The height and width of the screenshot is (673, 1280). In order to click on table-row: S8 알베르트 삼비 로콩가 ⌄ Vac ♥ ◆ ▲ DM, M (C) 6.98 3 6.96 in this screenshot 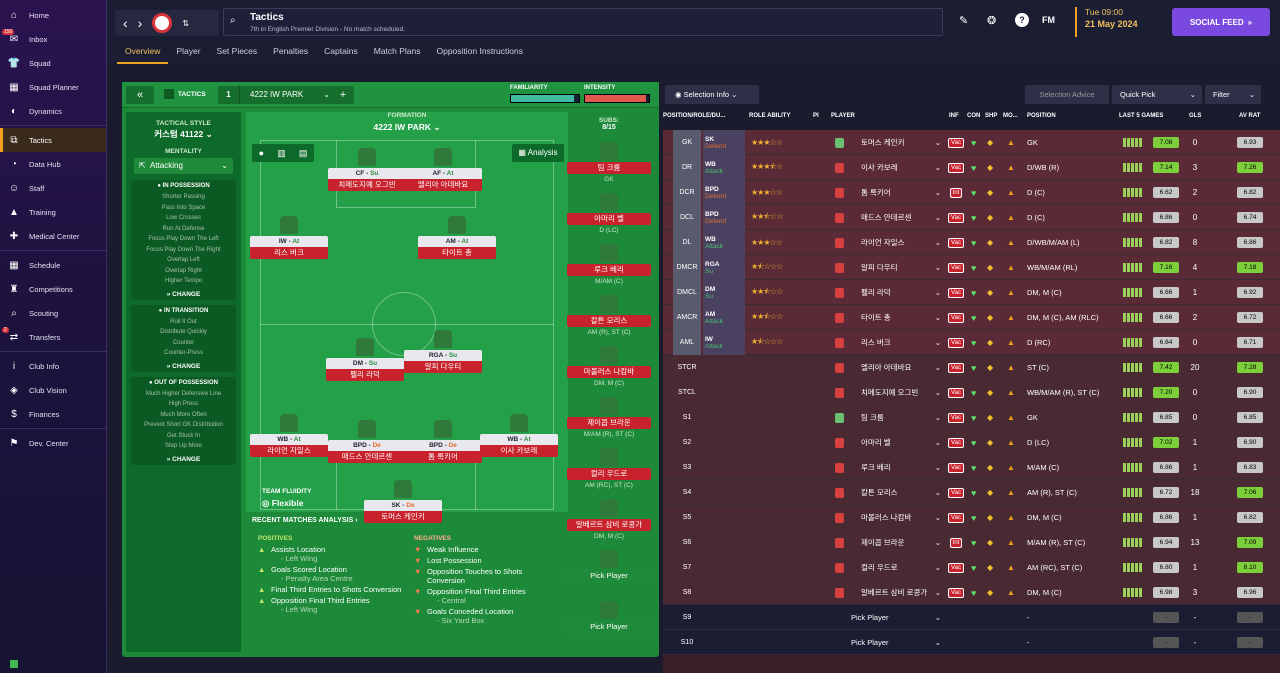, I will do `click(971, 592)`.